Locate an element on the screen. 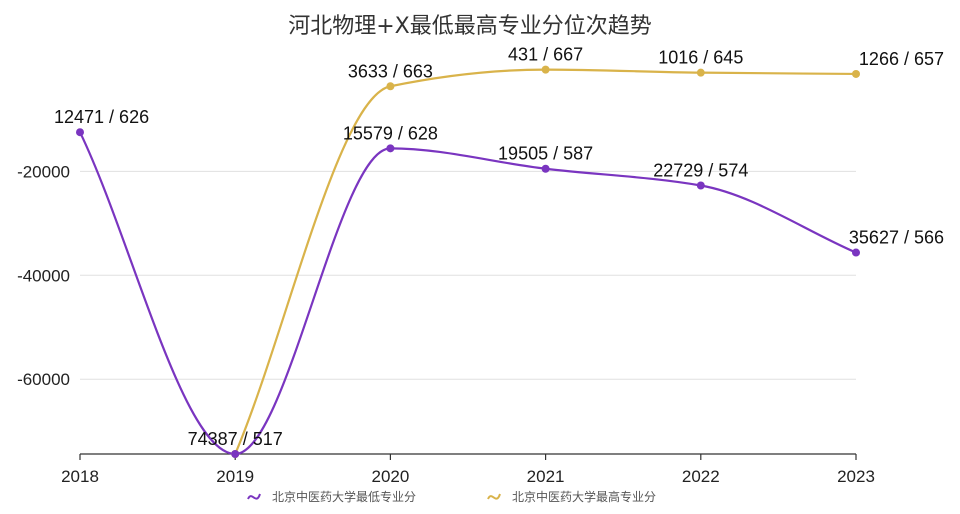  legend: 北京中医药大学最低专业分 北京中医药大学最高专业分 is located at coordinates (451, 496).